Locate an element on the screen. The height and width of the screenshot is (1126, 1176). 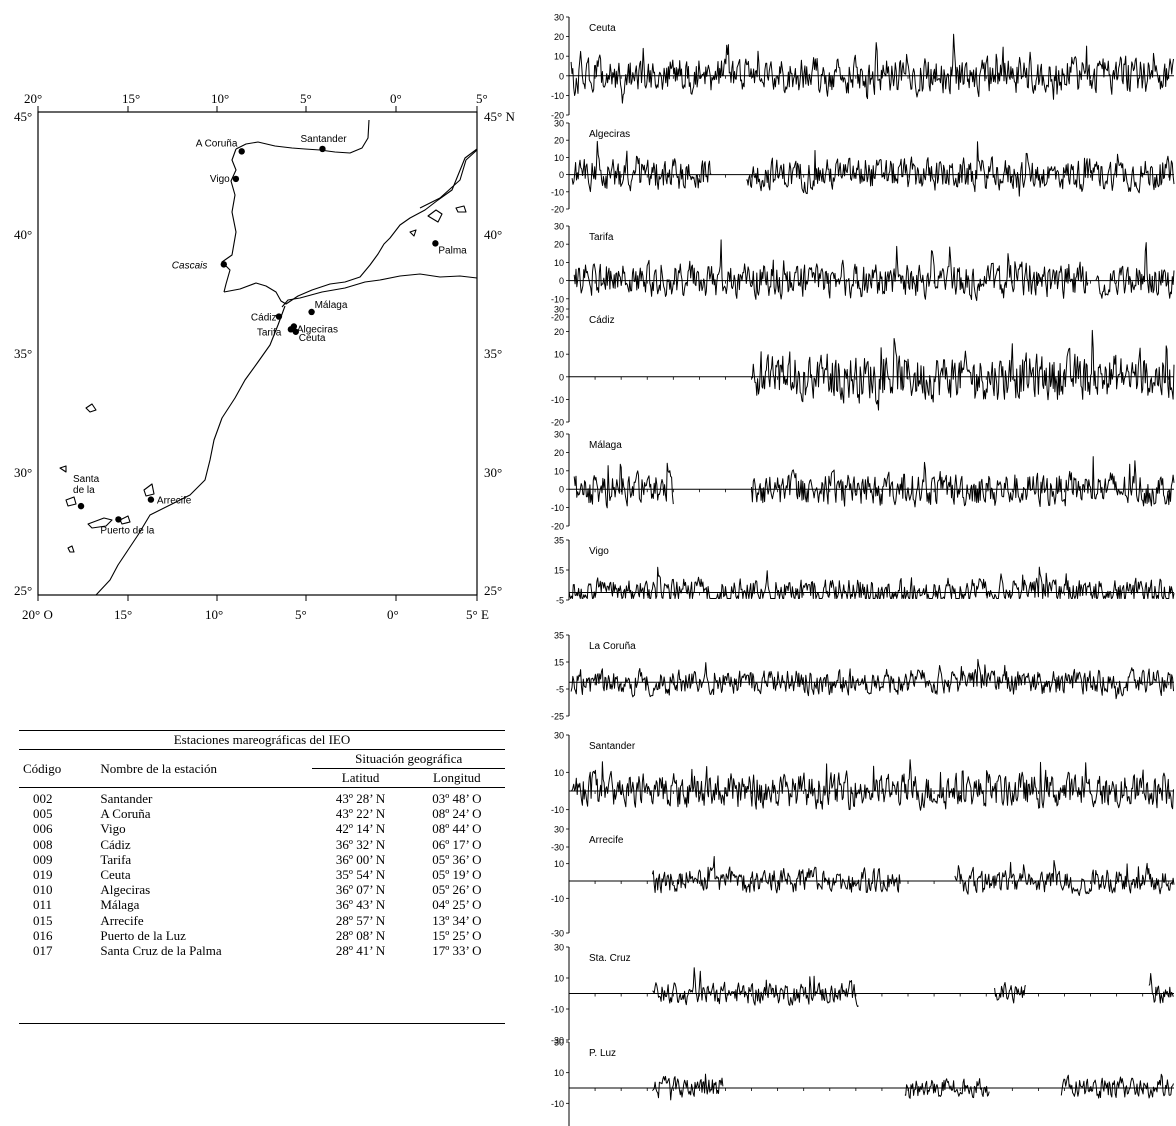
station-label: Tarifa is located at coordinates (269, 332).